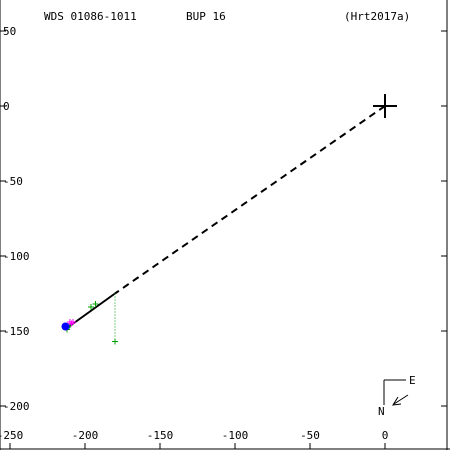  What do you see at coordinates (85, 435) in the screenshot?
I see `x-tick-label: -200` at bounding box center [85, 435].